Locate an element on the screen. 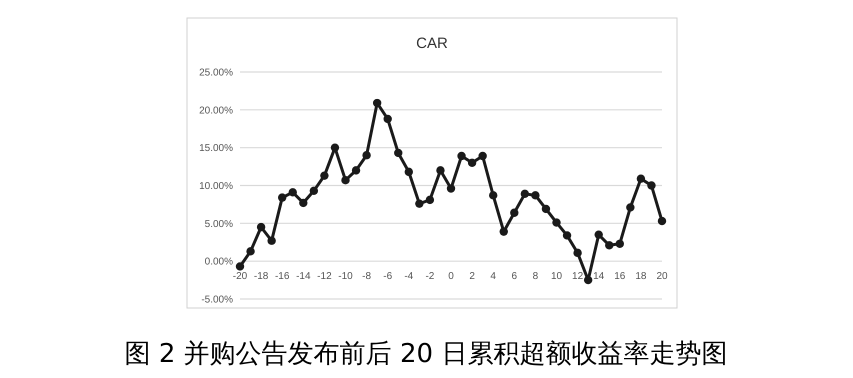 This screenshot has height=378, width=853. x-tick-label: -16 is located at coordinates (282, 276).